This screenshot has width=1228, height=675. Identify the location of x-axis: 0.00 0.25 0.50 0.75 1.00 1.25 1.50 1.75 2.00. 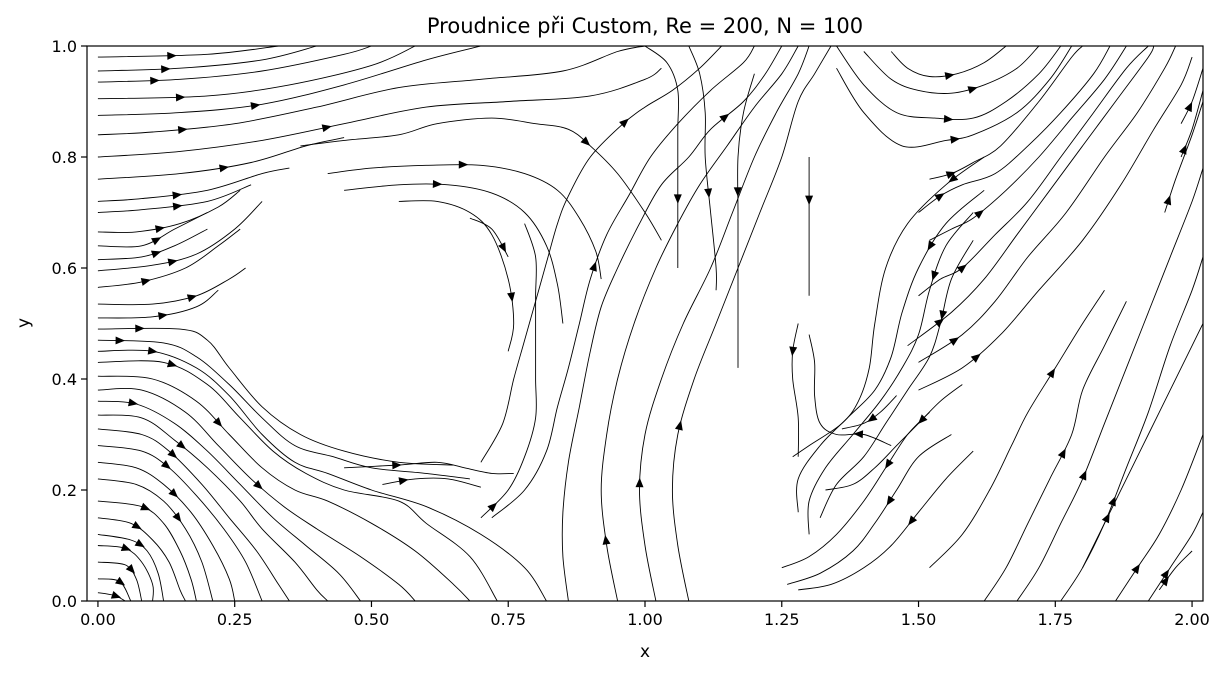
(645, 615).